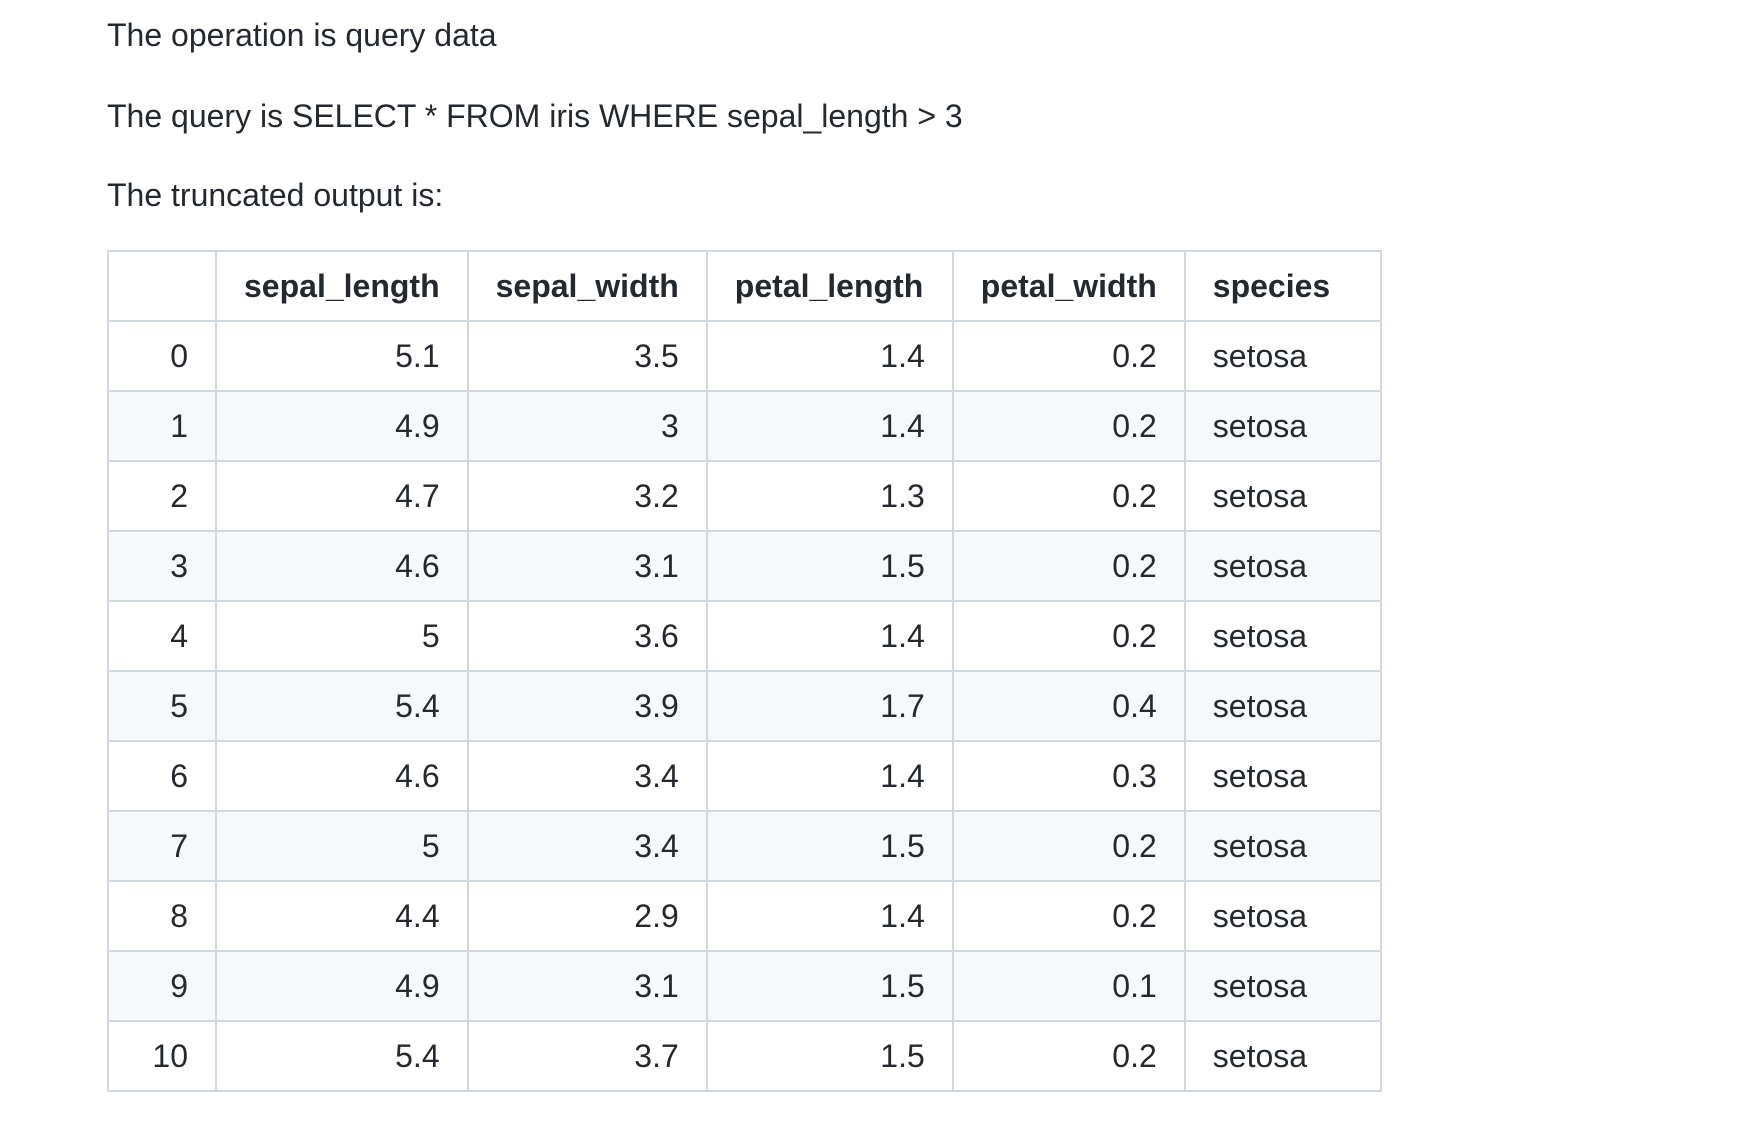 The width and height of the screenshot is (1750, 1138). Describe the element at coordinates (587, 636) in the screenshot. I see `cell-sepal-width: 3.6` at that location.